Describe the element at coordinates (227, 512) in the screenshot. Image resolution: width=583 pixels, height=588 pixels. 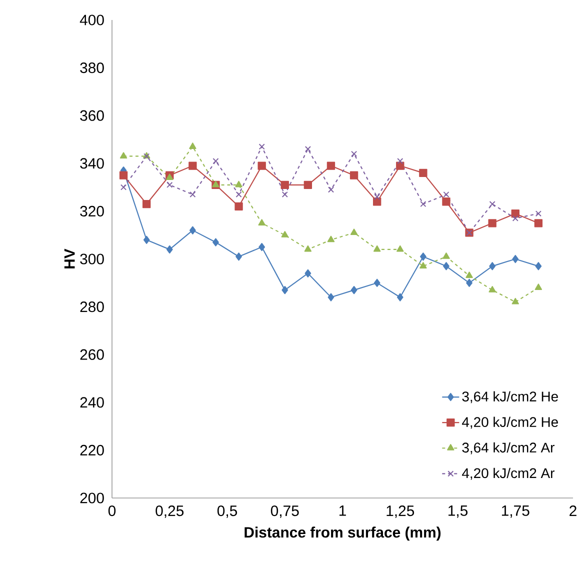
I see `x-tick-label: 0,5` at that location.